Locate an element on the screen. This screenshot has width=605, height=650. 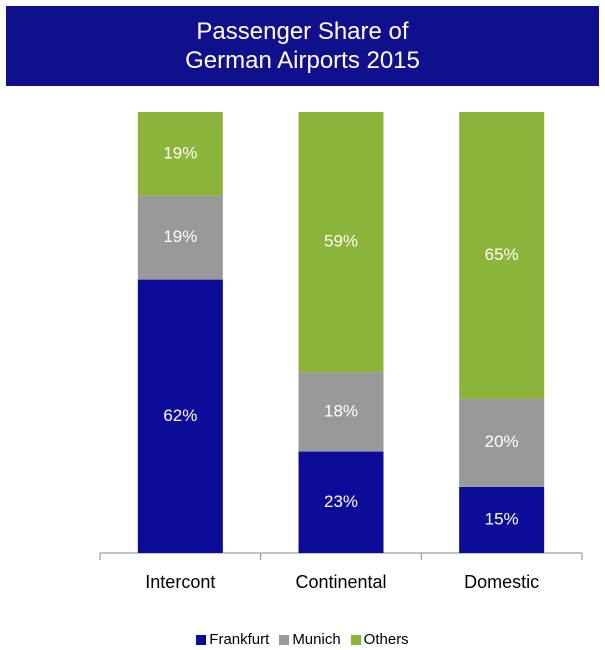
legend-item: Frankfurt is located at coordinates (232, 639).